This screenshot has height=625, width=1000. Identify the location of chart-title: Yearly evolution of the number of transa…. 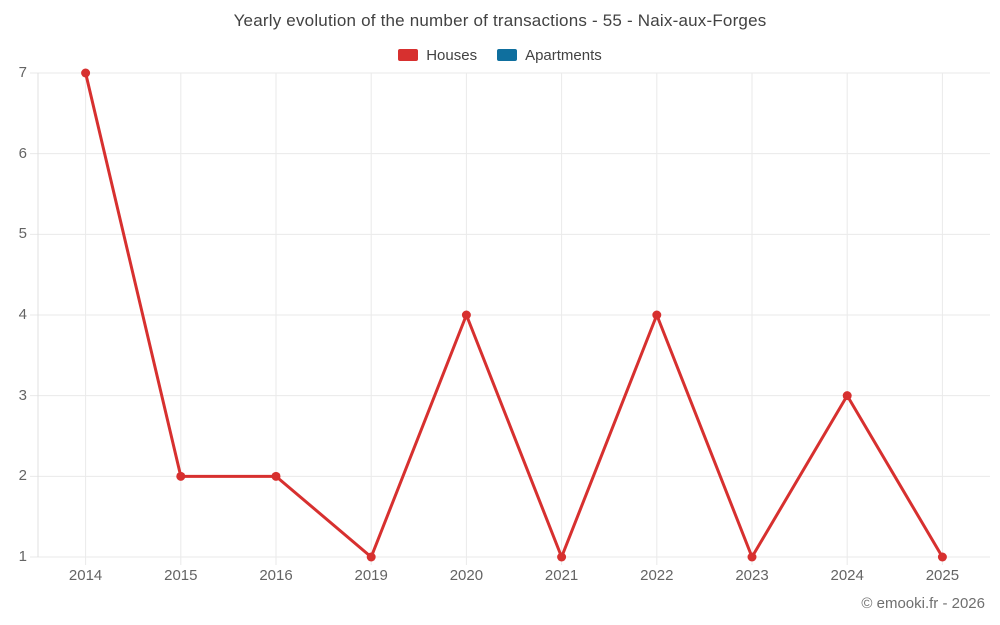
(500, 20).